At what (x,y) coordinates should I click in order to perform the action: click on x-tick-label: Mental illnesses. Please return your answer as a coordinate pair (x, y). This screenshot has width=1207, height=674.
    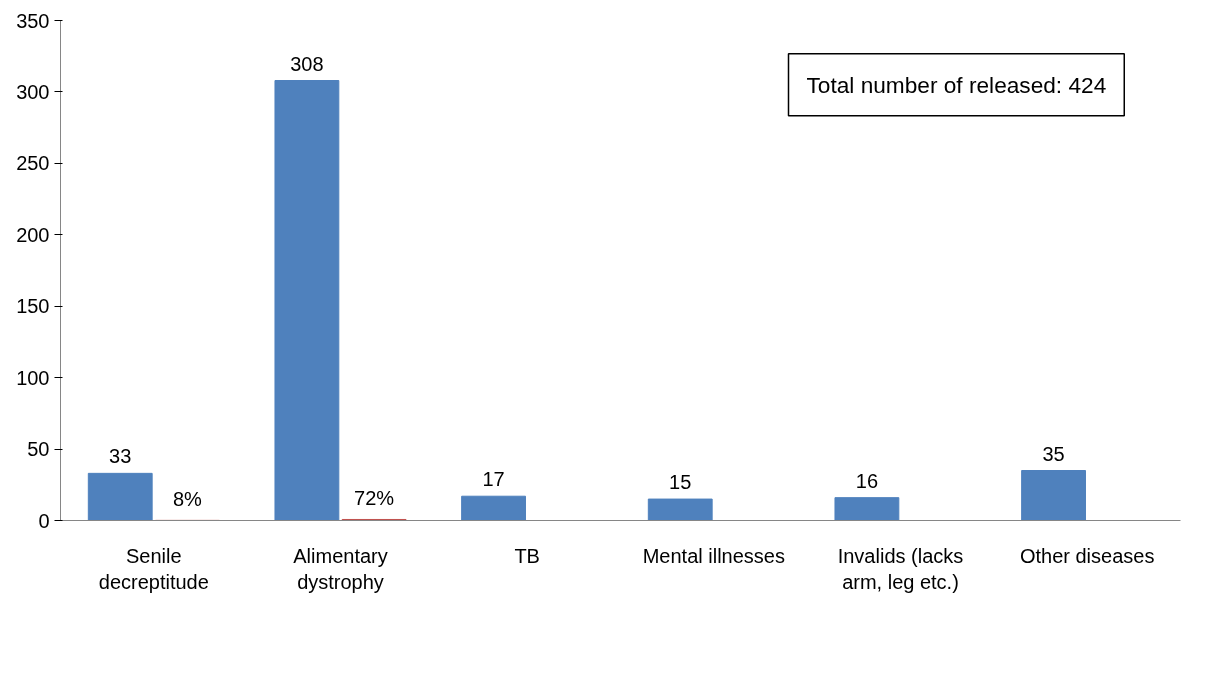
    Looking at the image, I should click on (713, 555).